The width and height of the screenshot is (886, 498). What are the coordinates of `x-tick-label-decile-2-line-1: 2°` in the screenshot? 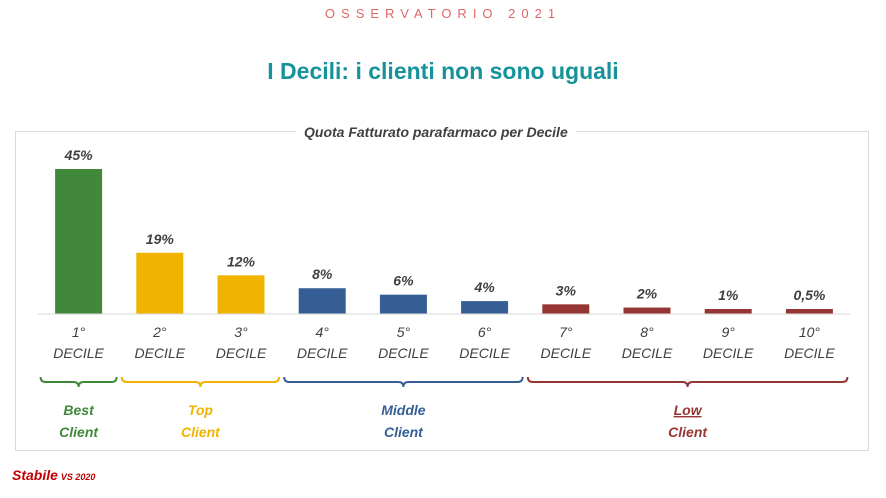 It's located at (159, 332).